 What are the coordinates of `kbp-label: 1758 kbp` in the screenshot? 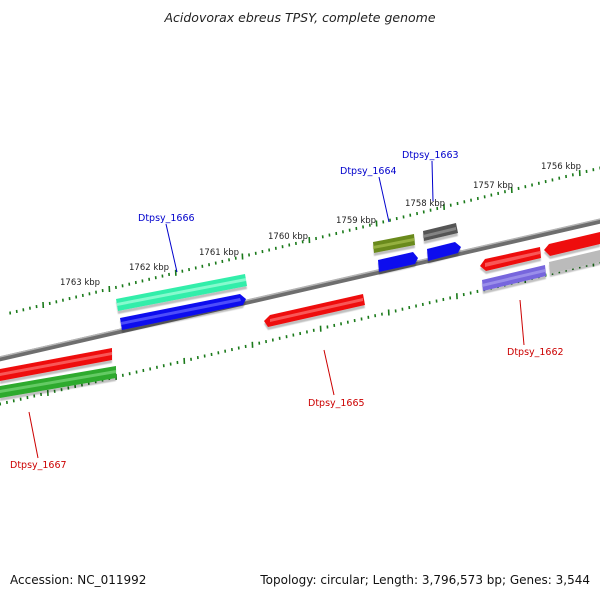 It's located at (425, 204).